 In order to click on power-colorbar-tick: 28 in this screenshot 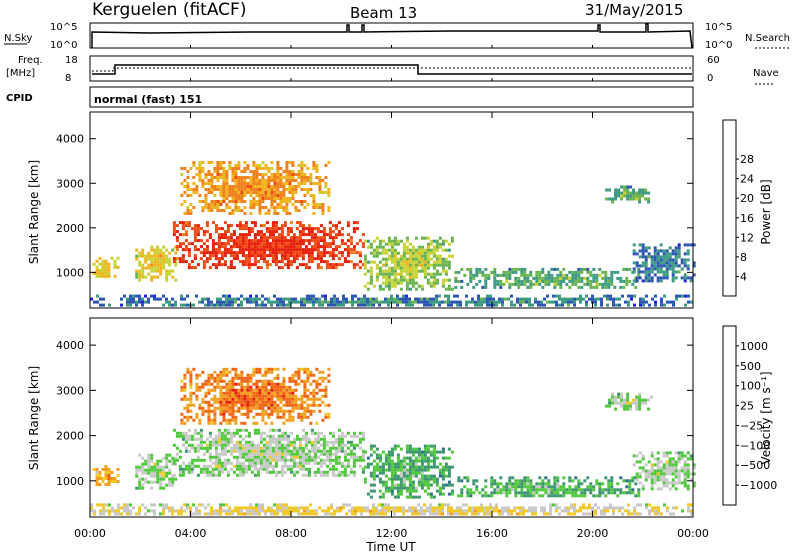, I will do `click(747, 159)`.